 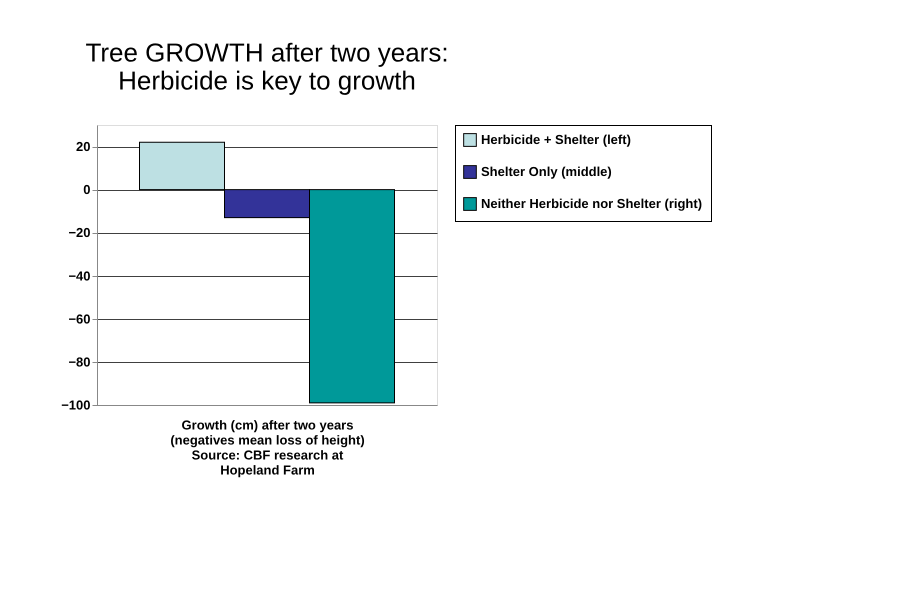 What do you see at coordinates (591, 203) in the screenshot?
I see `legend-label: Neither Herbicide nor Shelter (right)` at bounding box center [591, 203].